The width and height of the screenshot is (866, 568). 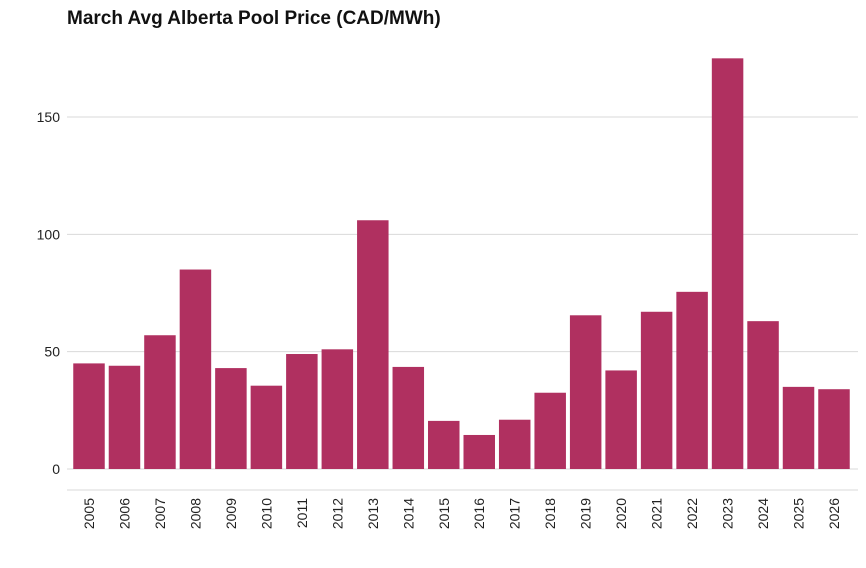 What do you see at coordinates (373, 344) in the screenshot?
I see `bar-2013` at bounding box center [373, 344].